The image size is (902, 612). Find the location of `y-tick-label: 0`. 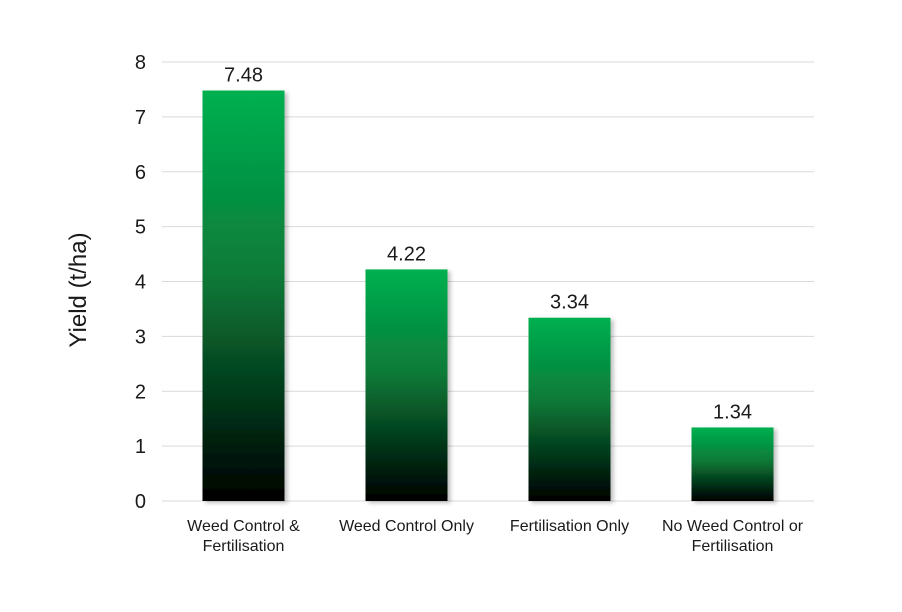

y-tick-label: 0 is located at coordinates (140, 502).